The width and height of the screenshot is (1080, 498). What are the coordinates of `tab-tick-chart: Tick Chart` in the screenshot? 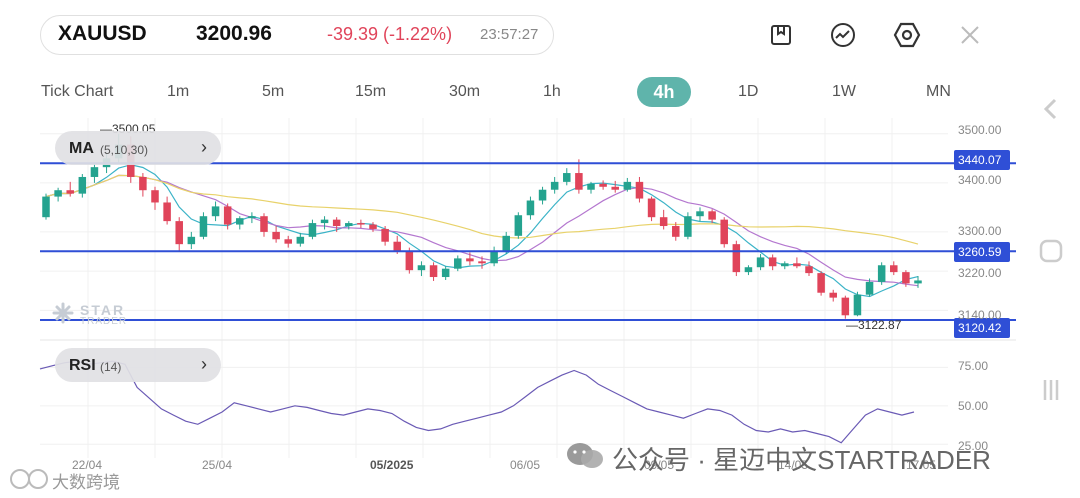 It's located at (77, 91).